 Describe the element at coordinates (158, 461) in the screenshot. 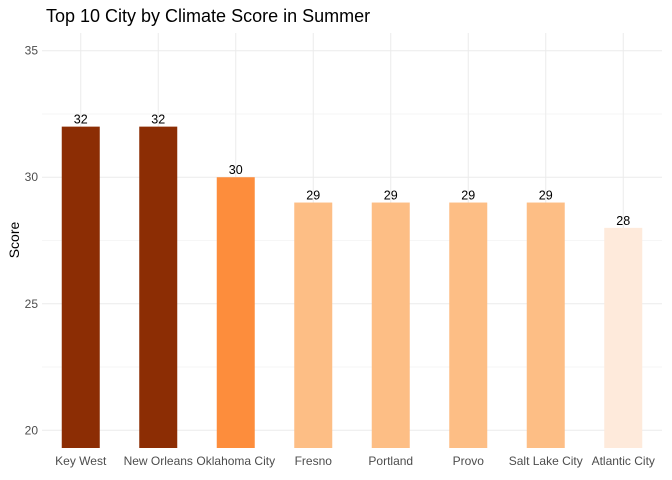

I see `x-tick-label: New Orleans` at that location.